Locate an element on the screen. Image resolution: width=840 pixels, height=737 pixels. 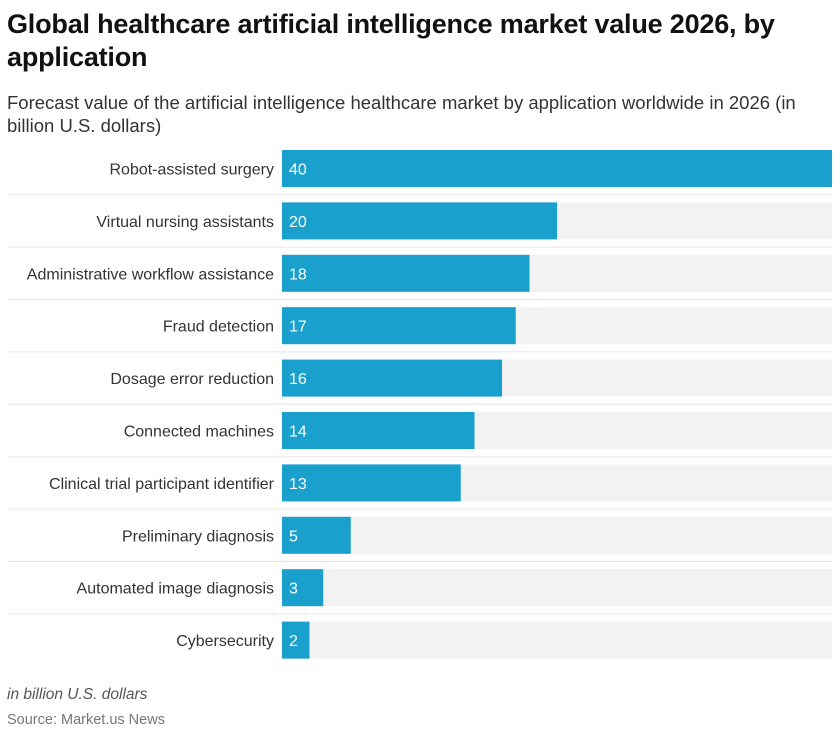
unit-note: in billion U.S. dollars is located at coordinates (77, 694).